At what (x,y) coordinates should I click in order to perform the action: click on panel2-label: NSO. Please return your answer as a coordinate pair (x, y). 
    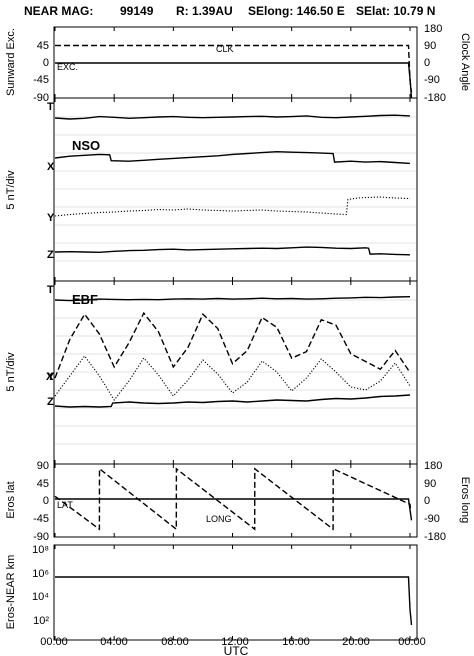
    Looking at the image, I should click on (86, 145).